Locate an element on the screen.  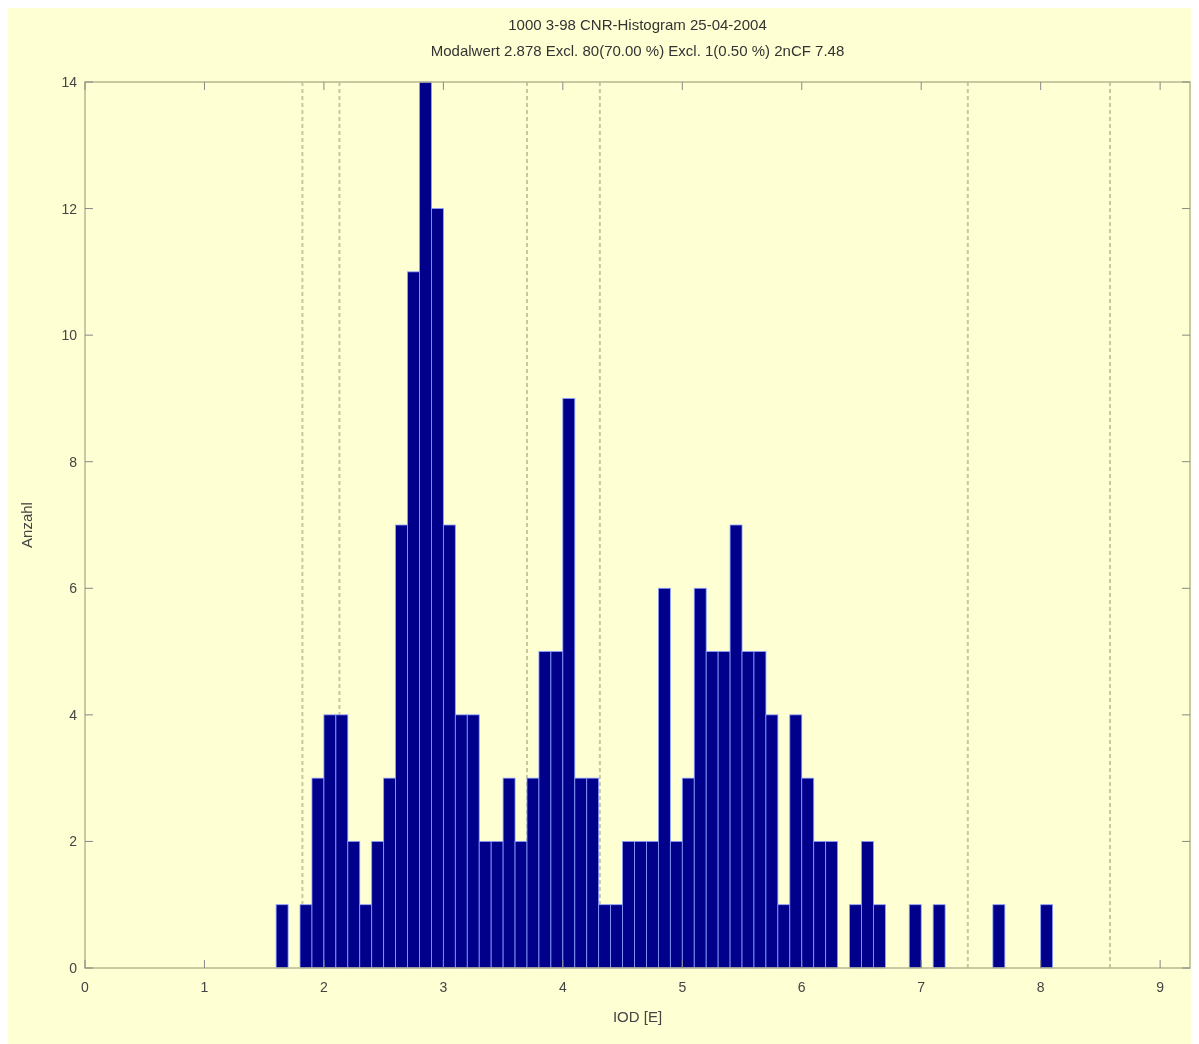
y-tick-label: 12 is located at coordinates (69, 208).